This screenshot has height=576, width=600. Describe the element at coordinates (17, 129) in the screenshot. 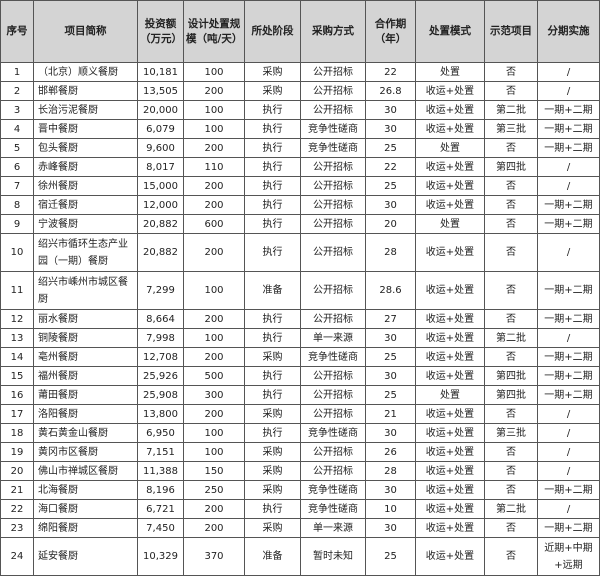

I see `cell-seq: 4` at that location.